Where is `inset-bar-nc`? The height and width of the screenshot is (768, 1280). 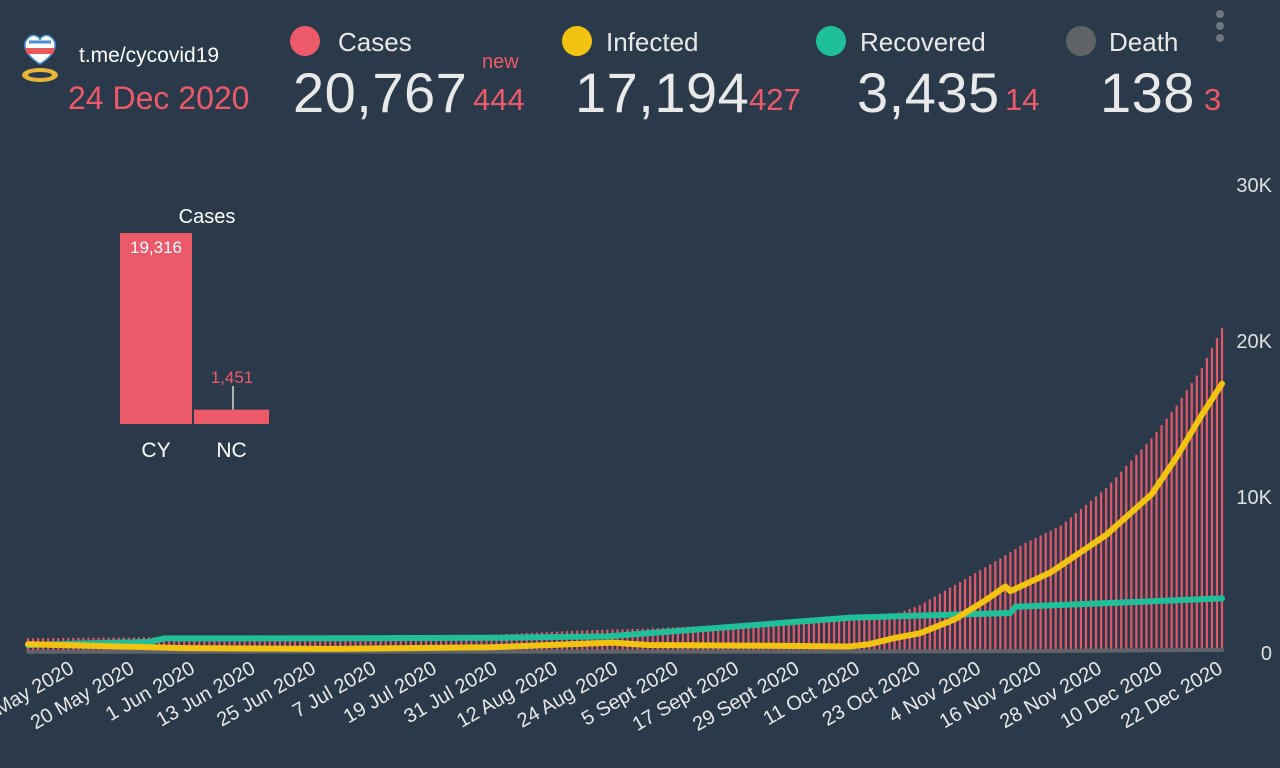 inset-bar-nc is located at coordinates (231, 416).